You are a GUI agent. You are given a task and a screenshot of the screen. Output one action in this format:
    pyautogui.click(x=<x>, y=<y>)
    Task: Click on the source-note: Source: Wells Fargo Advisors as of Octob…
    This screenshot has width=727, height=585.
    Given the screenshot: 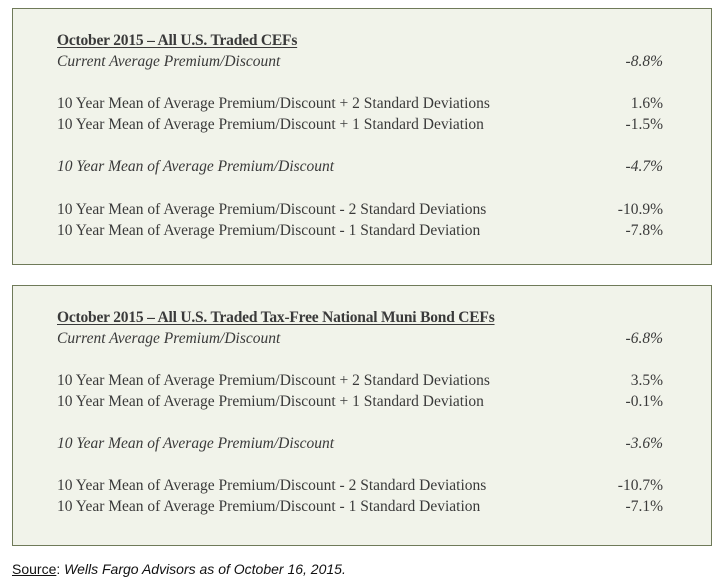 What is the action you would take?
    pyautogui.click(x=179, y=569)
    